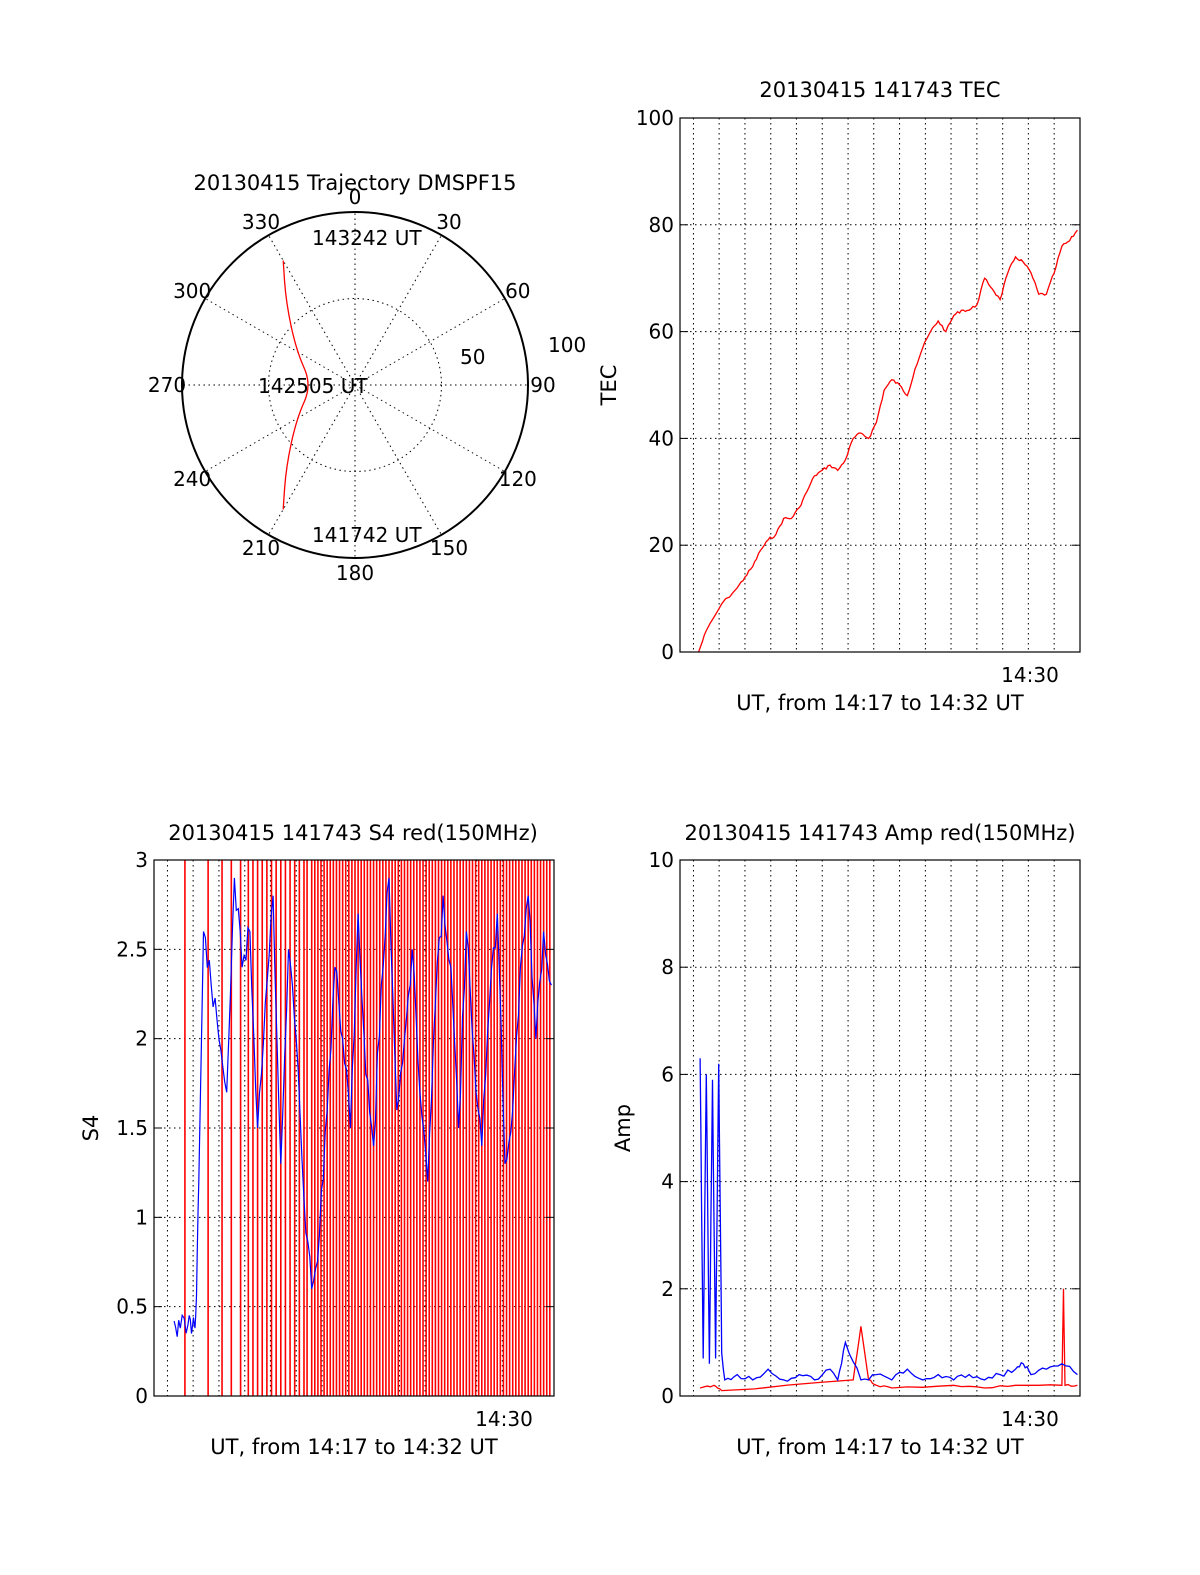  I want to click on s4-title: 20130415 141743 S4 red(150MHz), so click(353, 833).